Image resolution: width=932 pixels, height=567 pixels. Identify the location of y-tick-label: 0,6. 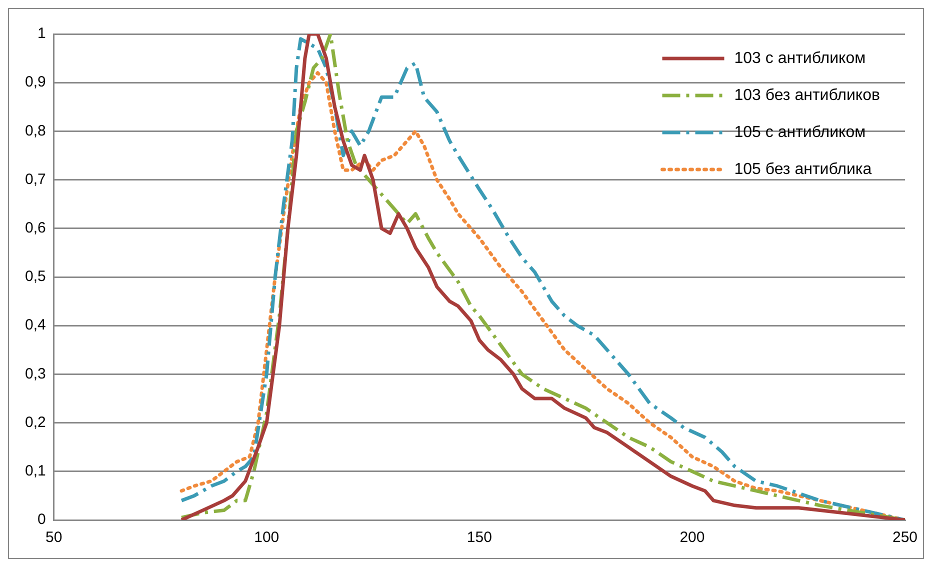
(35, 228).